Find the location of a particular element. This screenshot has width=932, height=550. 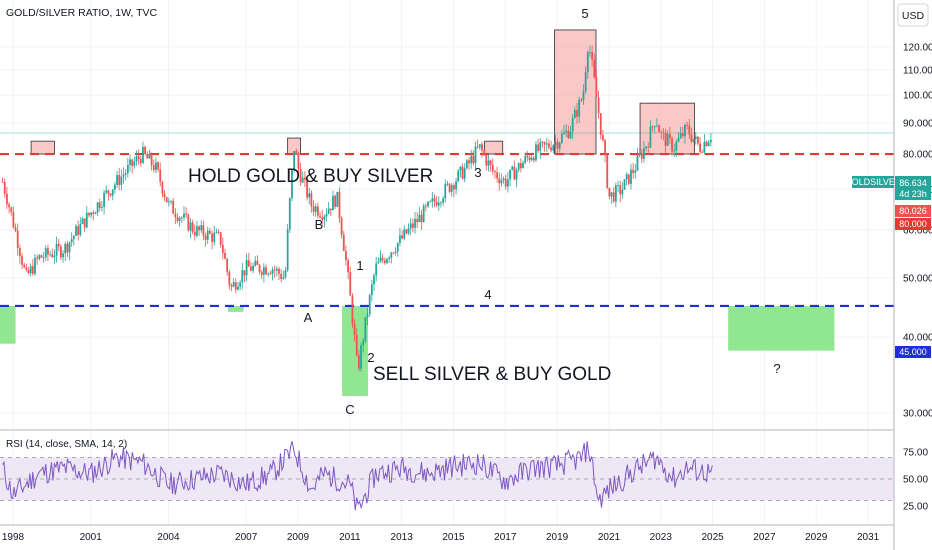

time-tick-label: 2009 is located at coordinates (298, 537).